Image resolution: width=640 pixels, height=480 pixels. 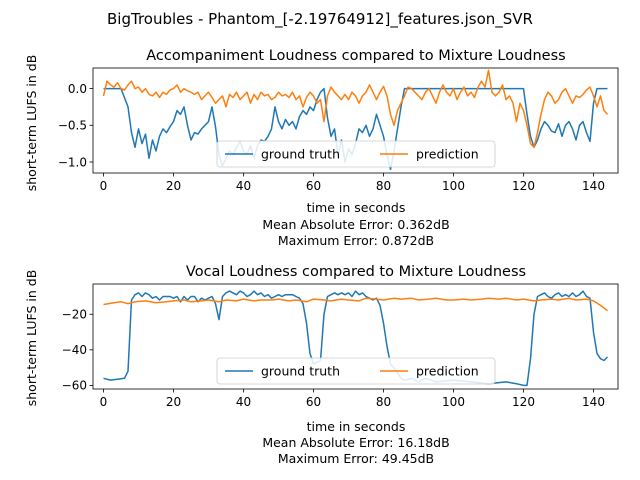 I want to click on y-tick-label: −60, so click(x=74, y=386).